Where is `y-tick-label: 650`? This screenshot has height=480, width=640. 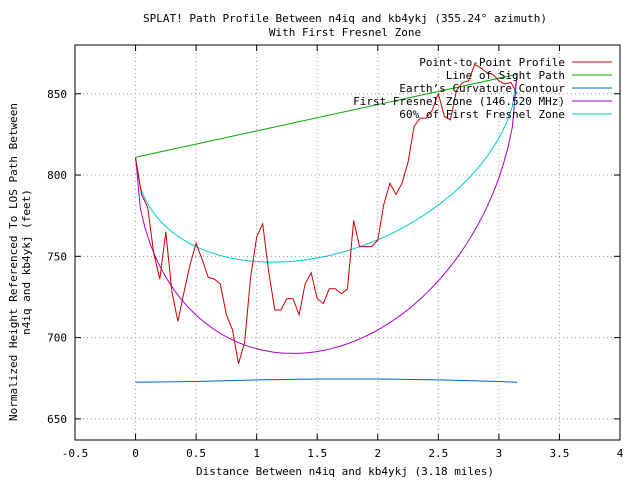
y-tick-label: 650 is located at coordinates (57, 419).